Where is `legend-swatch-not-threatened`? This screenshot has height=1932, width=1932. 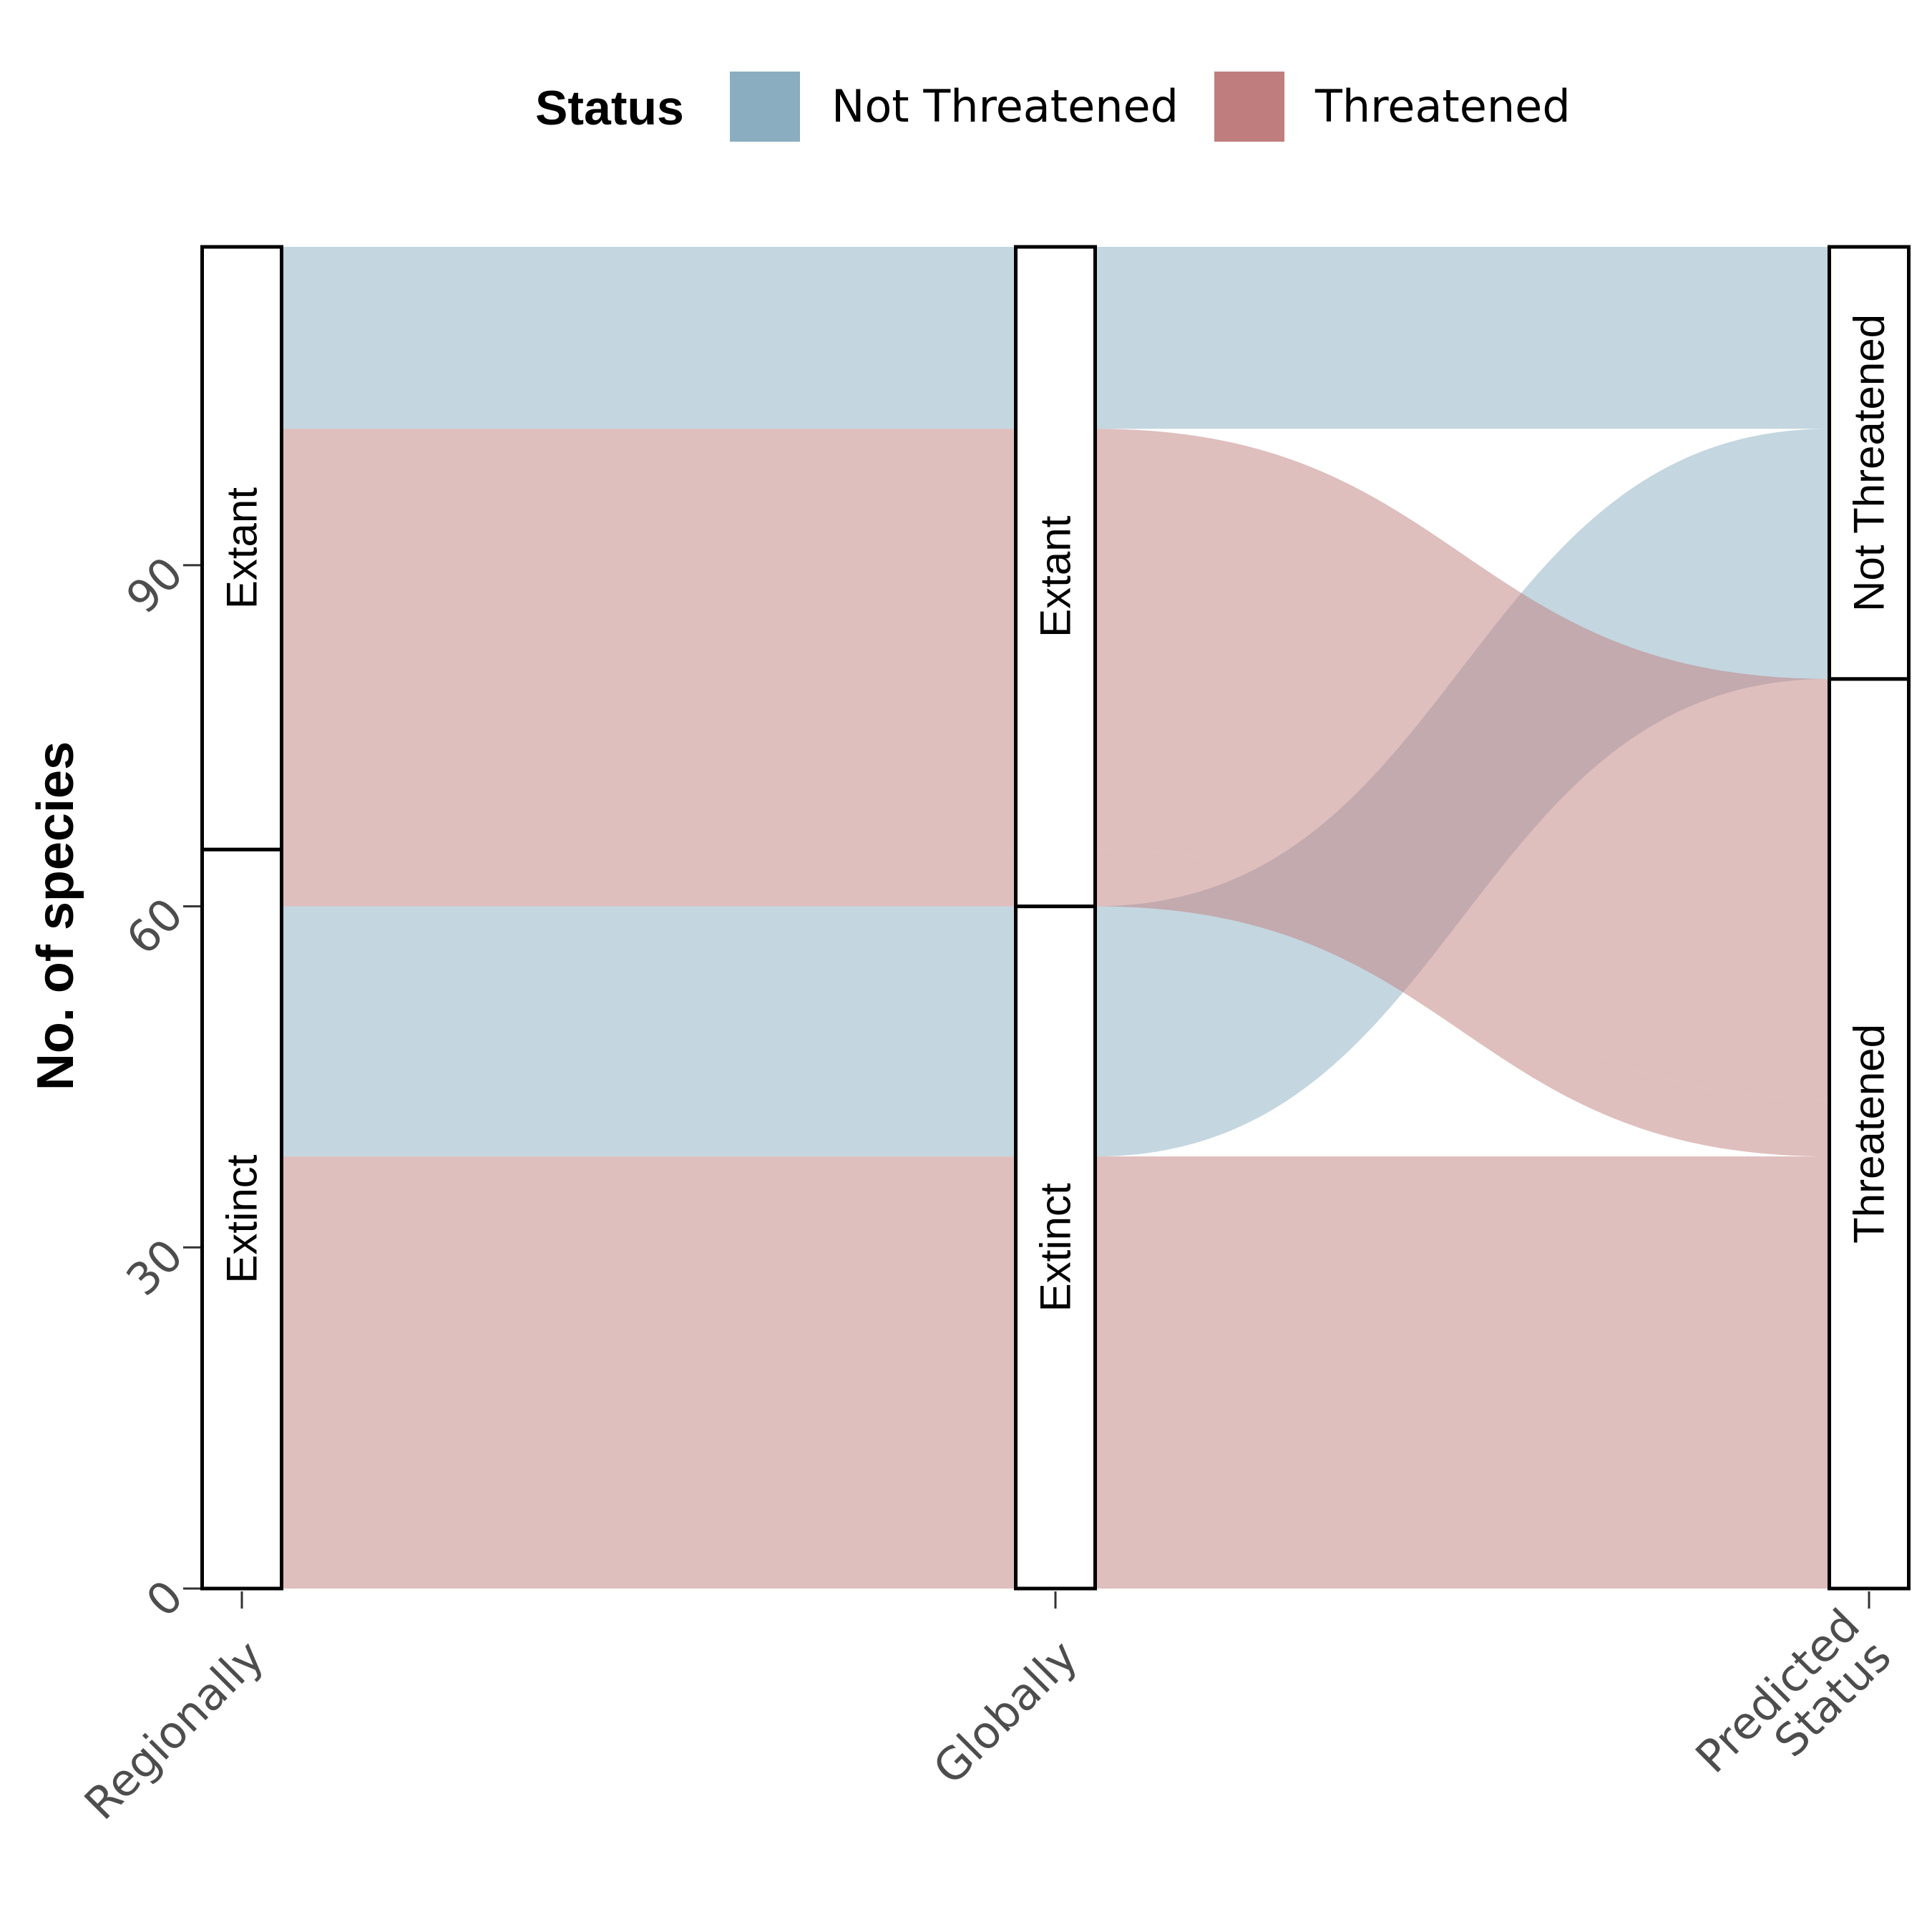 legend-swatch-not-threatened is located at coordinates (765, 107).